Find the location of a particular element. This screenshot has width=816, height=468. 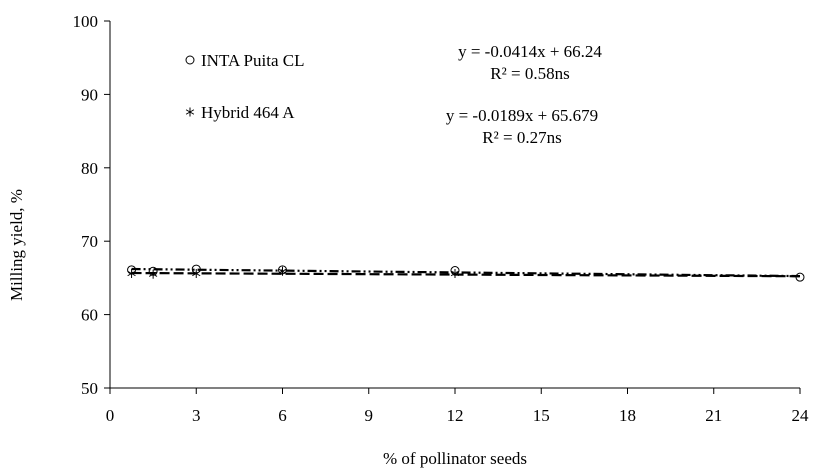

y-tick-label: 50 is located at coordinates (89, 388).